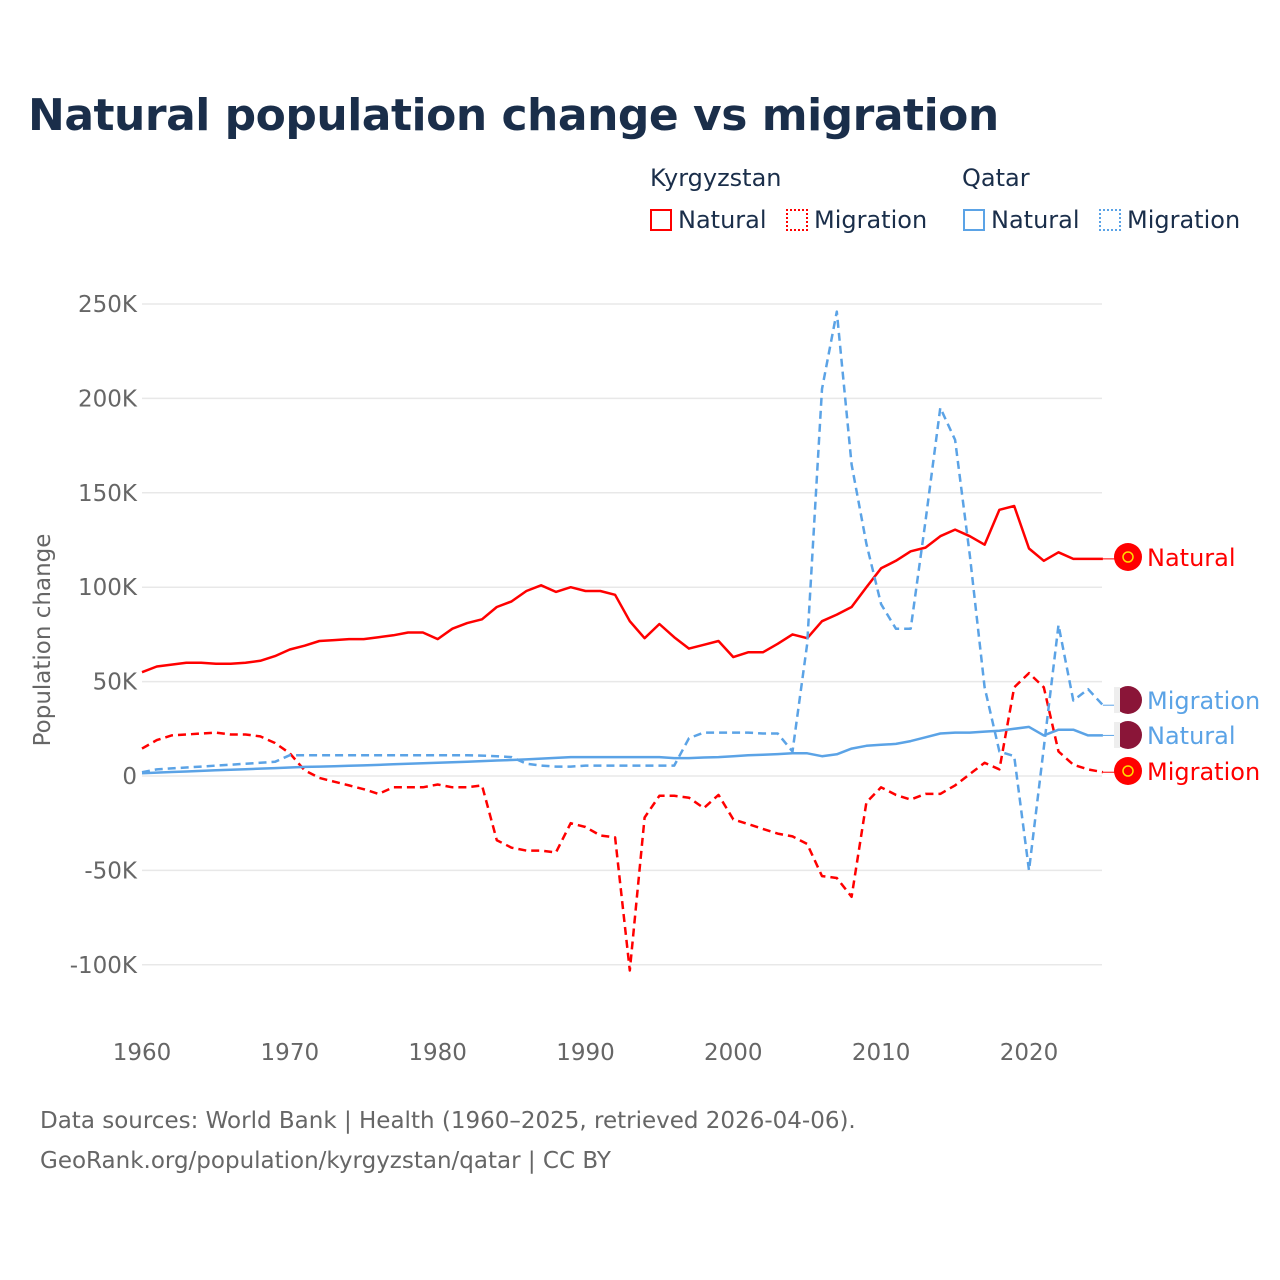 This screenshot has height=1280, width=1280. I want to click on legend-kyrgyzstan-natural: Natural, so click(708, 220).